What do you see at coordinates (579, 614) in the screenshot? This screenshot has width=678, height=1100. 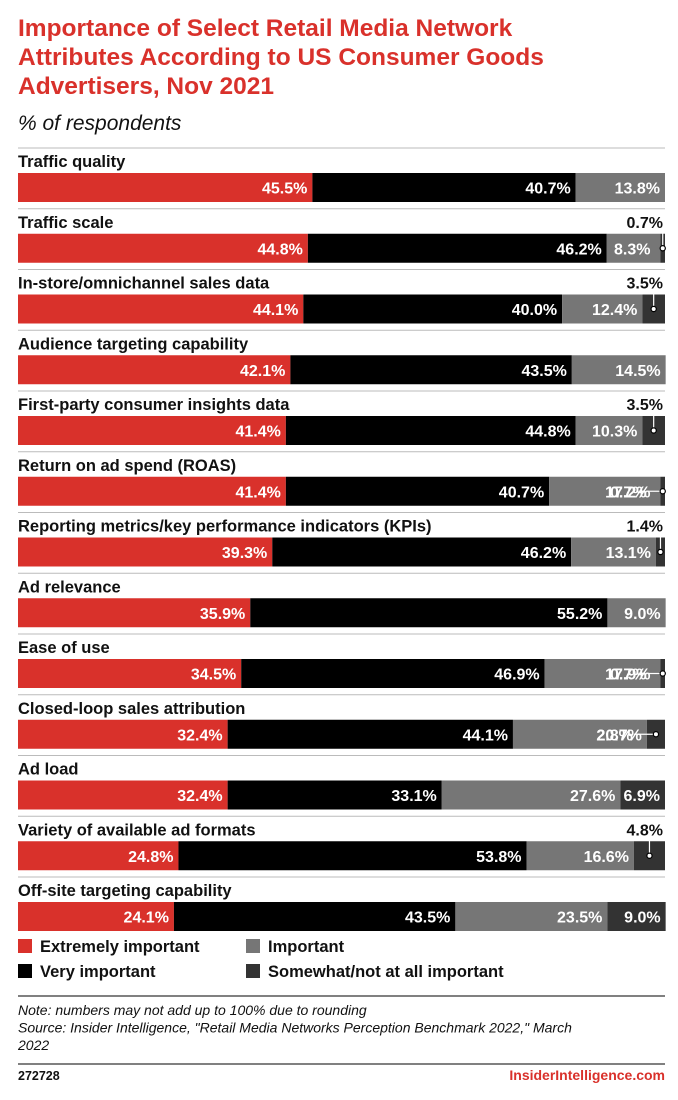 I see `data-label: 55.2%` at bounding box center [579, 614].